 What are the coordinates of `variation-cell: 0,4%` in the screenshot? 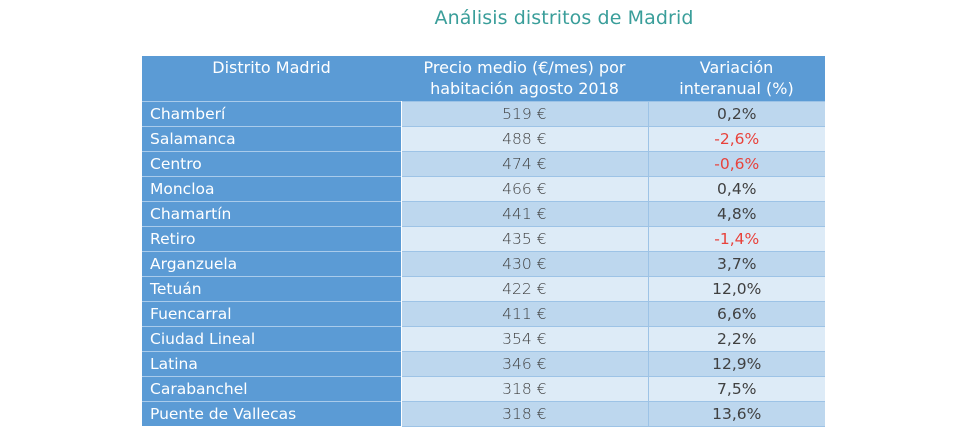 It's located at (736, 188).